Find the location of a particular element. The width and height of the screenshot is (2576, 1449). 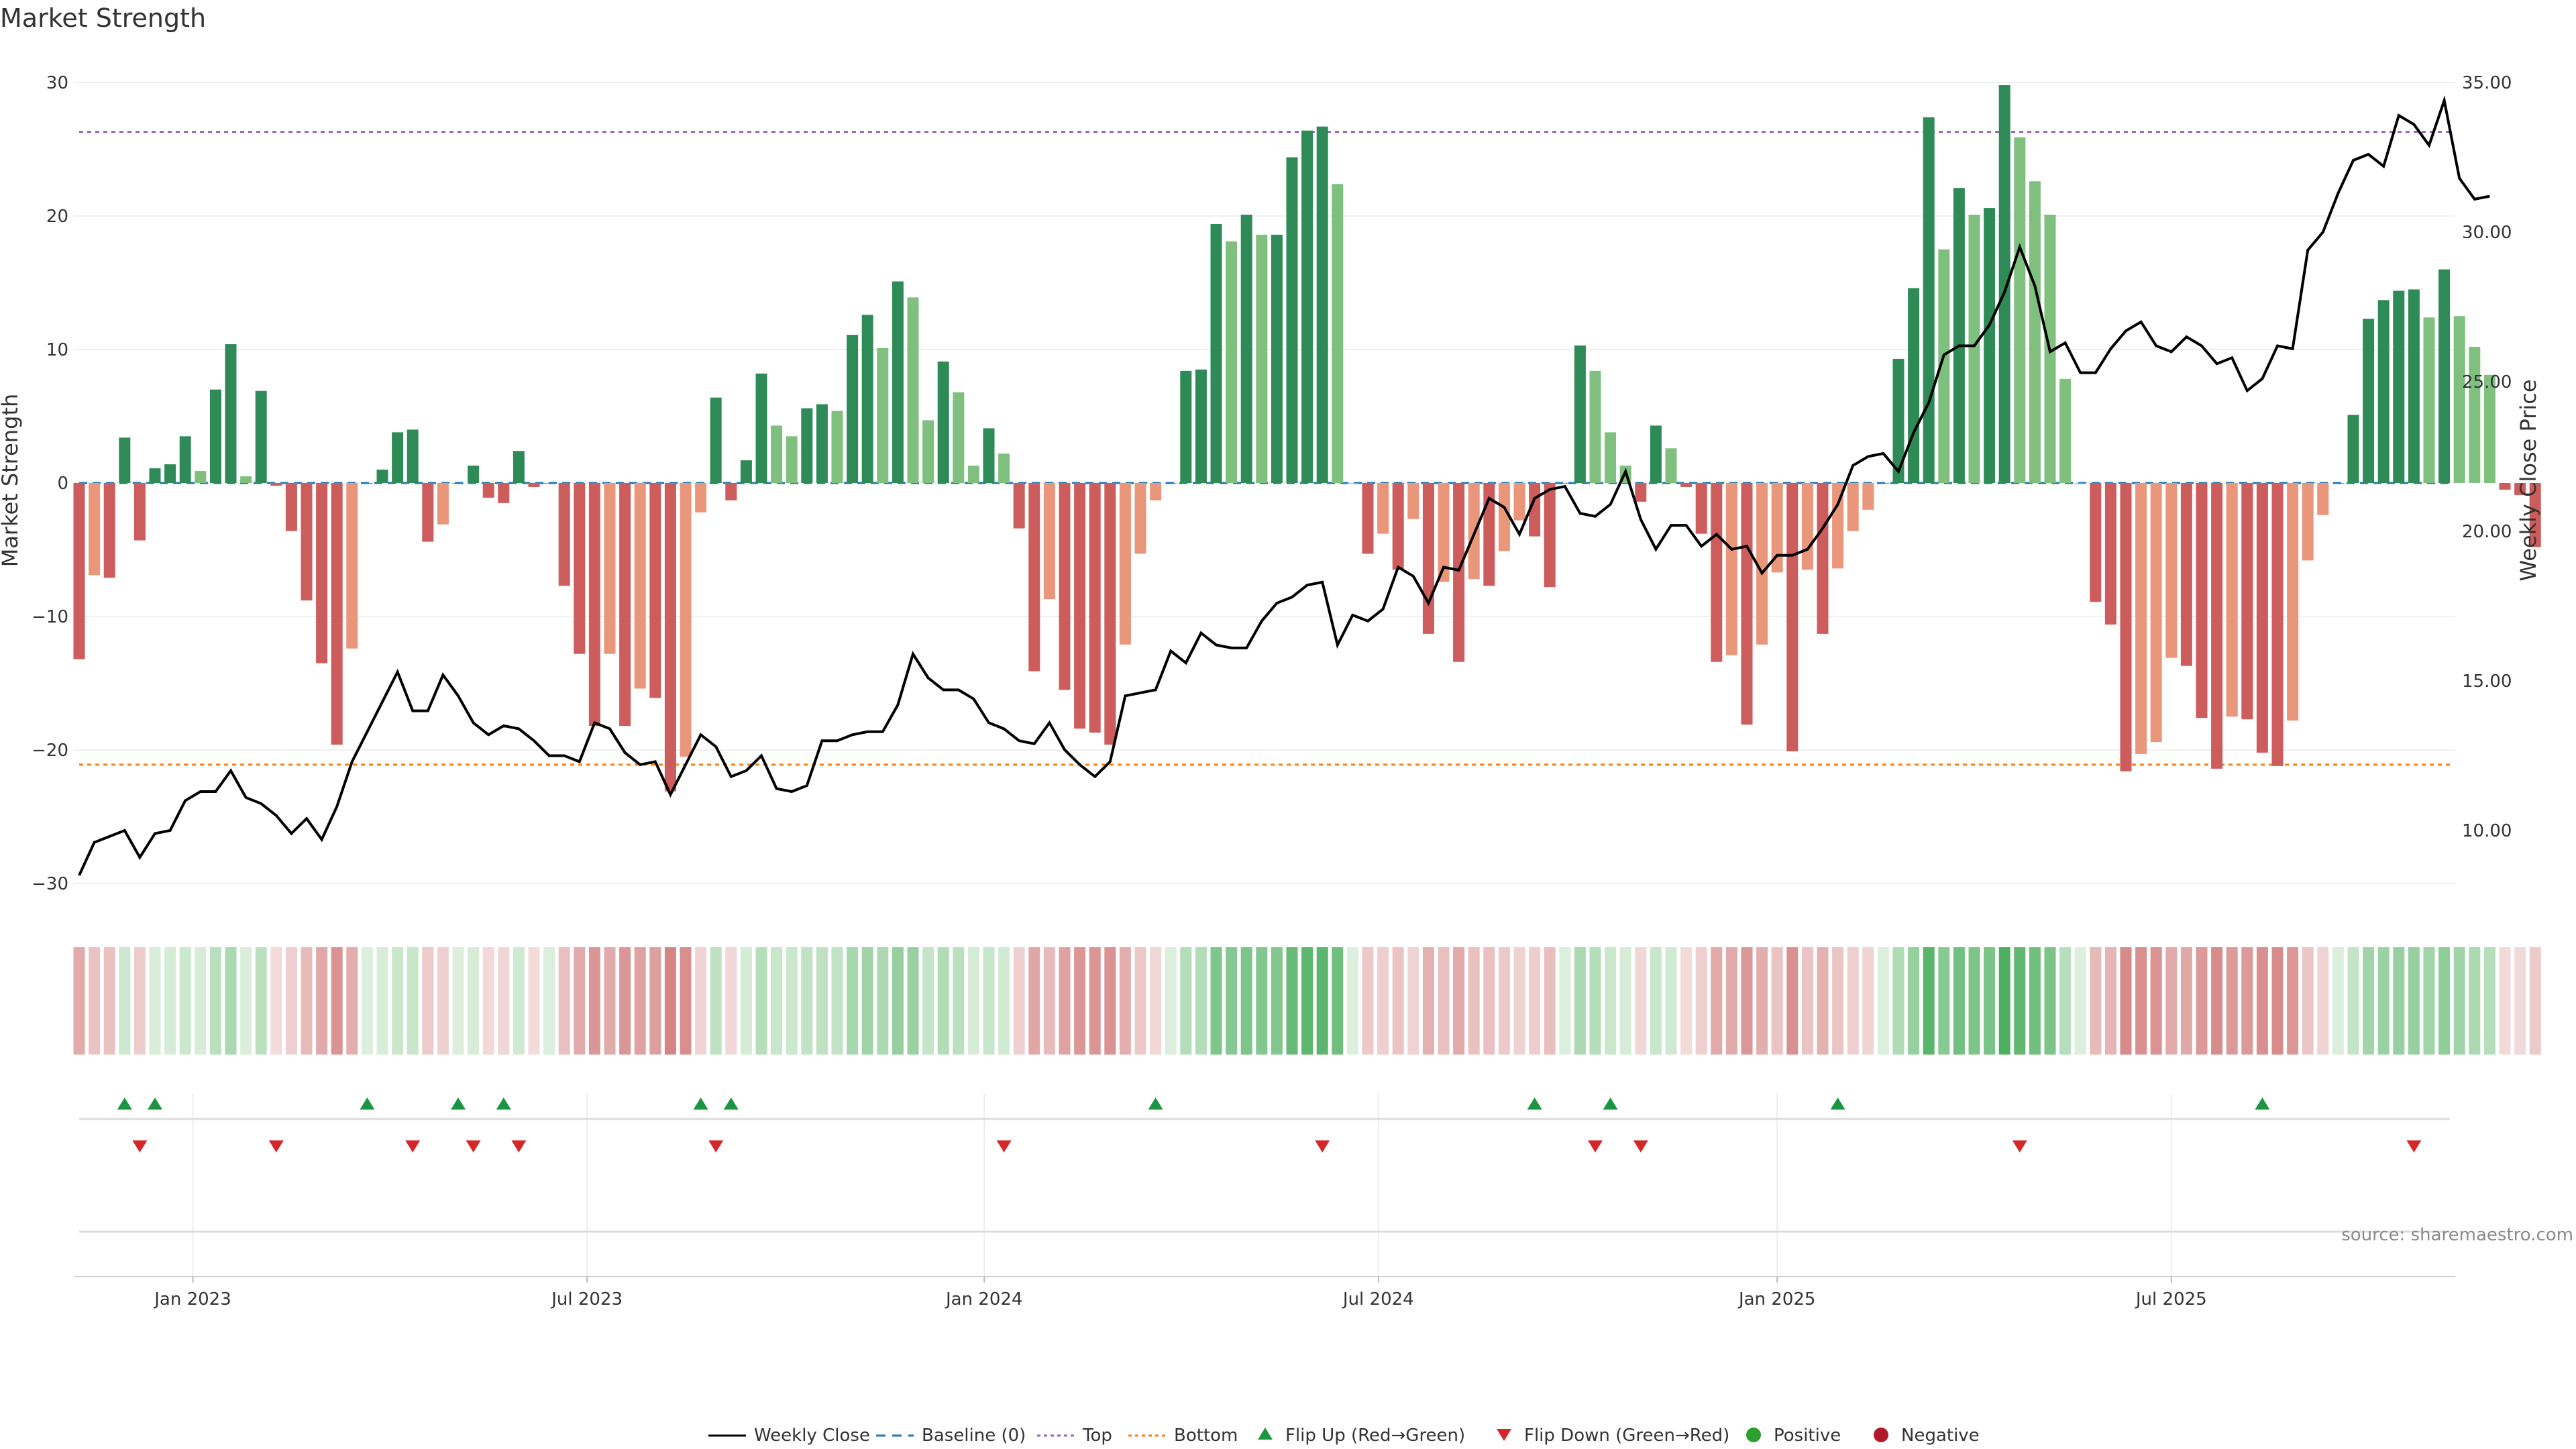

right-tick-label: 35.00 is located at coordinates (2487, 83).